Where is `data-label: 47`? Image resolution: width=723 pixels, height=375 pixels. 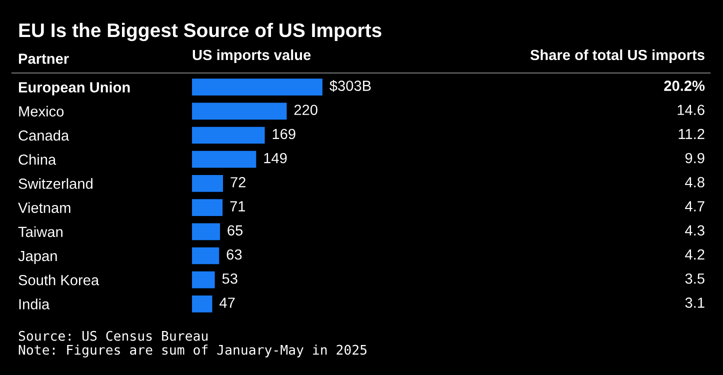 data-label: 47 is located at coordinates (227, 303).